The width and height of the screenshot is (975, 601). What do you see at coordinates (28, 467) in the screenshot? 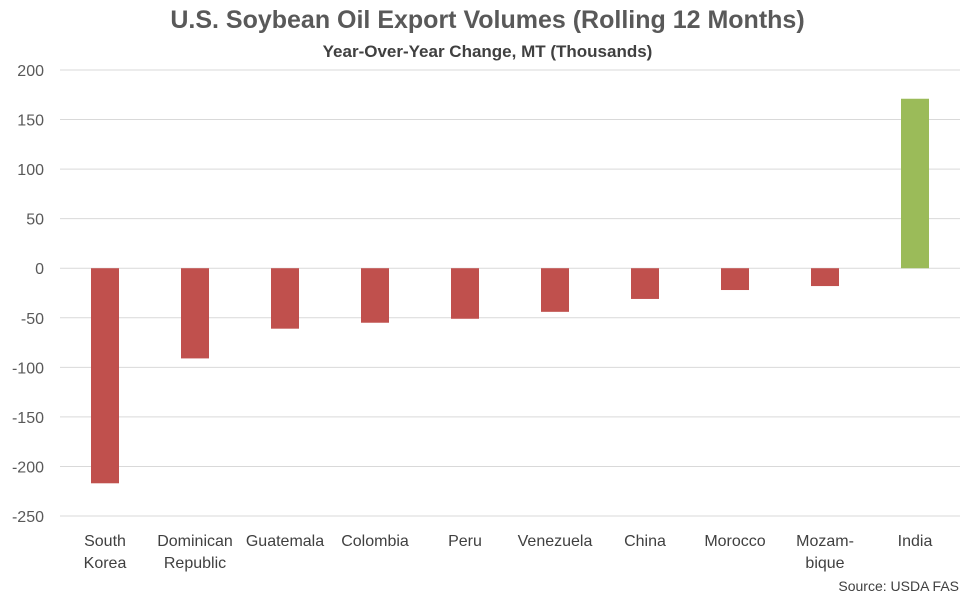
I see `y-tick-label: -200` at bounding box center [28, 467].